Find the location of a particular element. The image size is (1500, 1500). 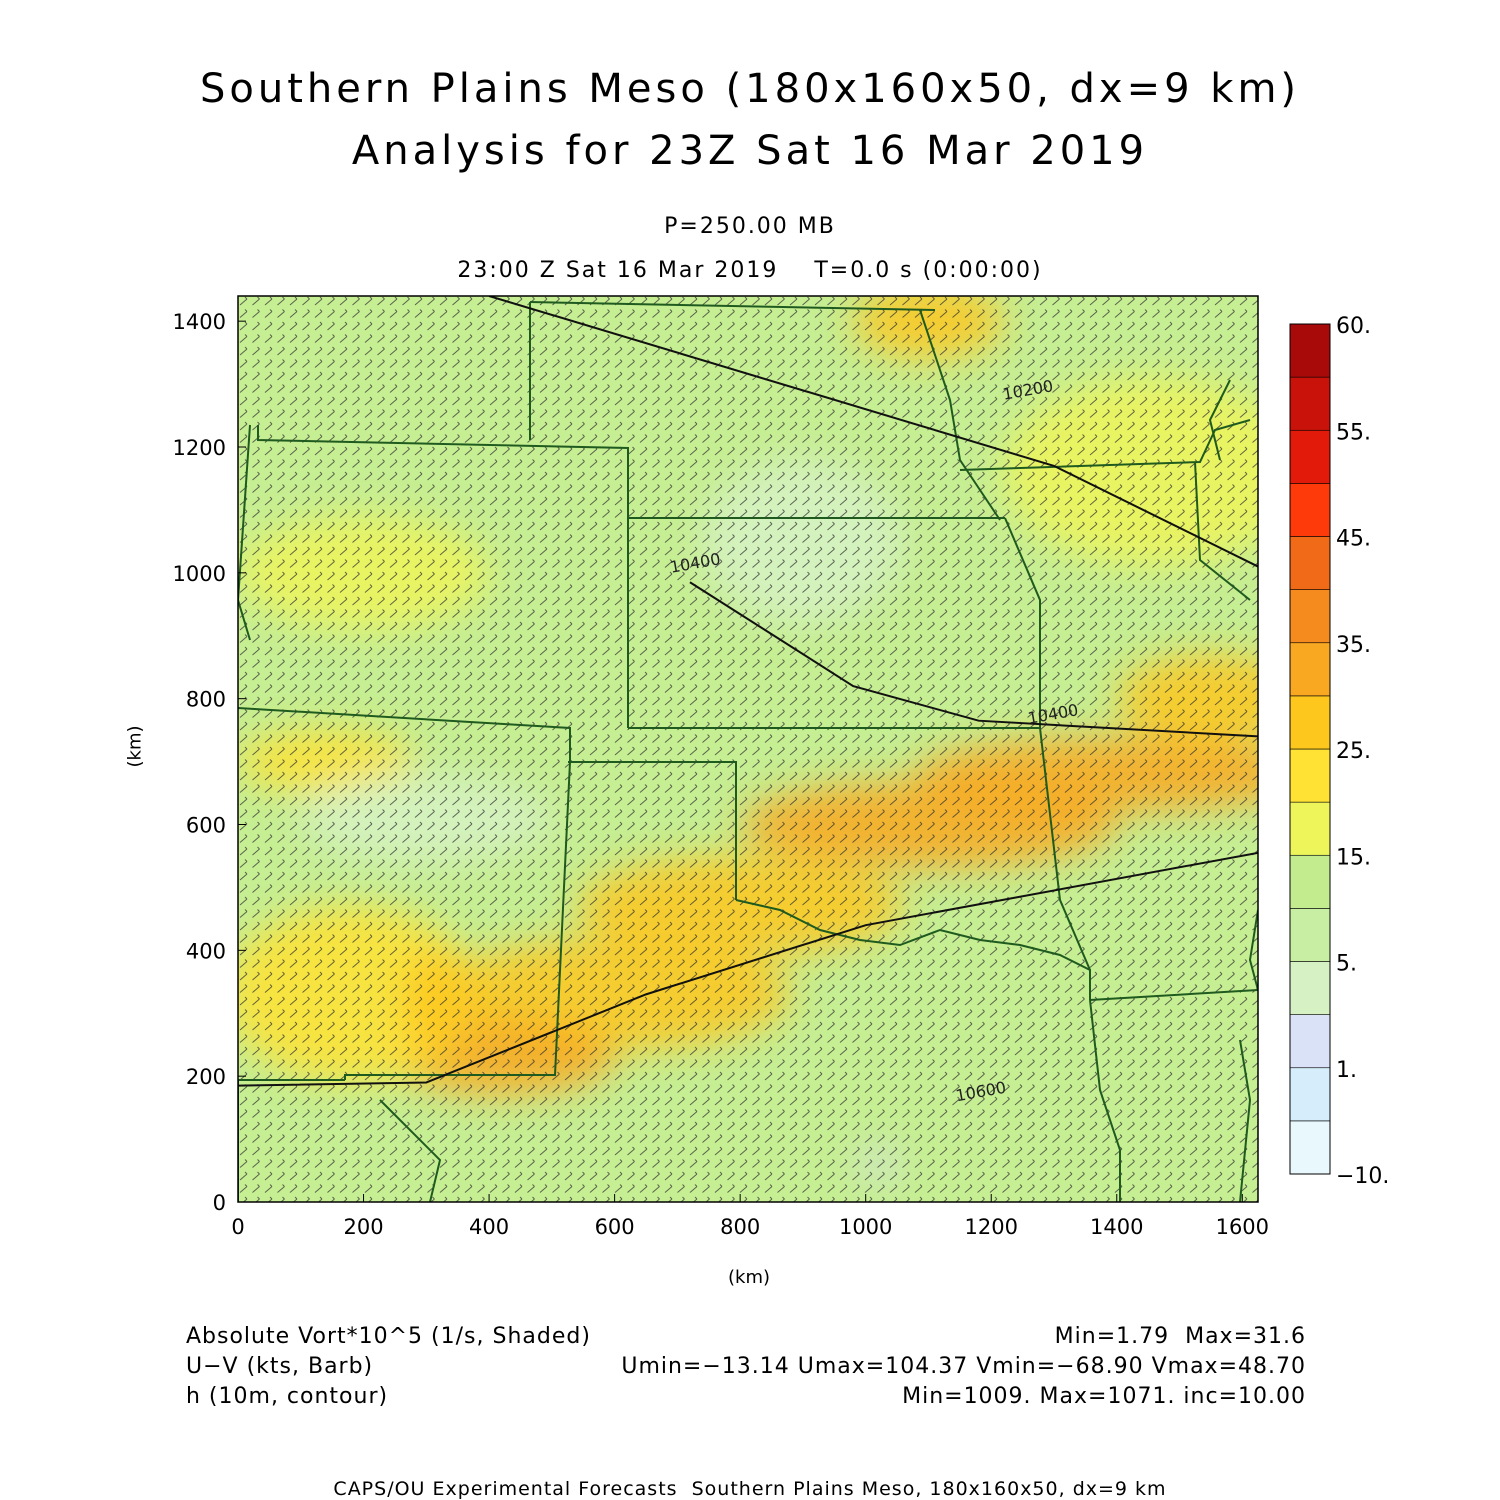

x-tick-label-1200: 1200 is located at coordinates (991, 1227).